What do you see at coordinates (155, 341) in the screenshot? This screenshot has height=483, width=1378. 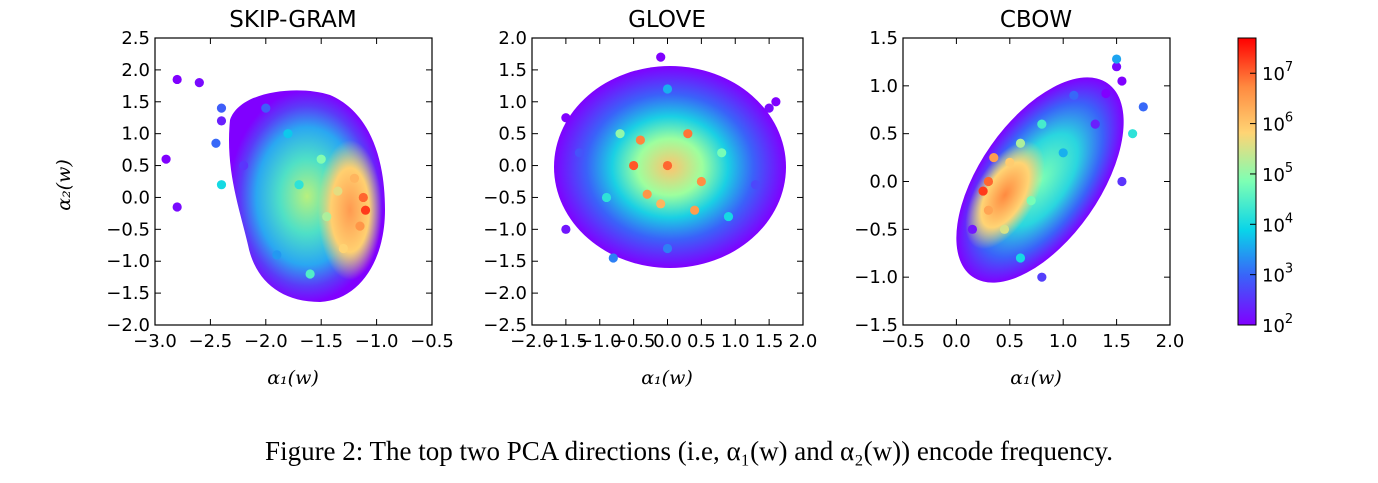 I see `x-tick-label: −3.0` at bounding box center [155, 341].